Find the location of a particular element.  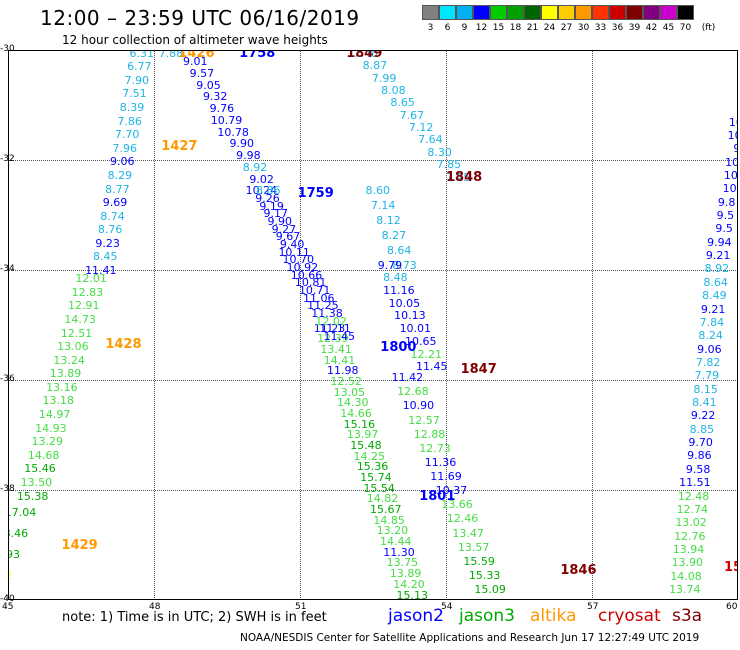

wave-height-obs: 11.36 is located at coordinates (440, 462).